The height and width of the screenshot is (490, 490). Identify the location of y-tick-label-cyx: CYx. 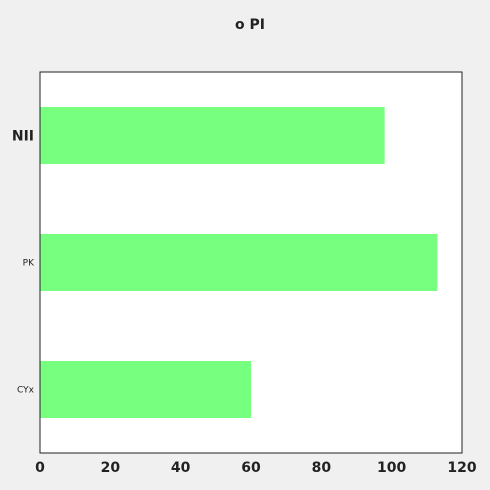
(26, 391).